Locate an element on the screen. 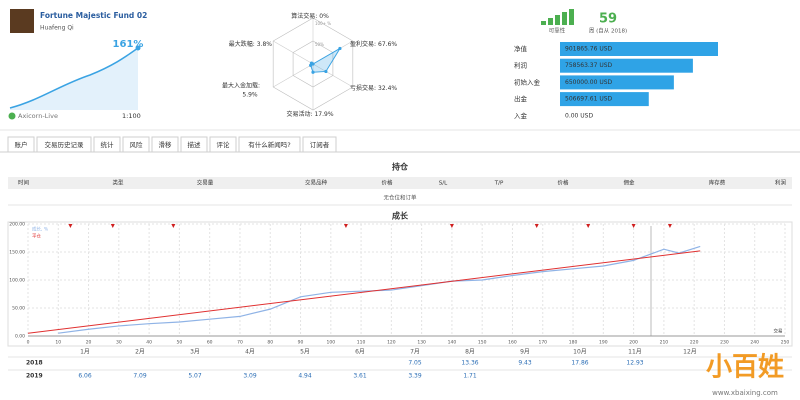 The image size is (800, 400). month-value: 3.09 is located at coordinates (250, 376).